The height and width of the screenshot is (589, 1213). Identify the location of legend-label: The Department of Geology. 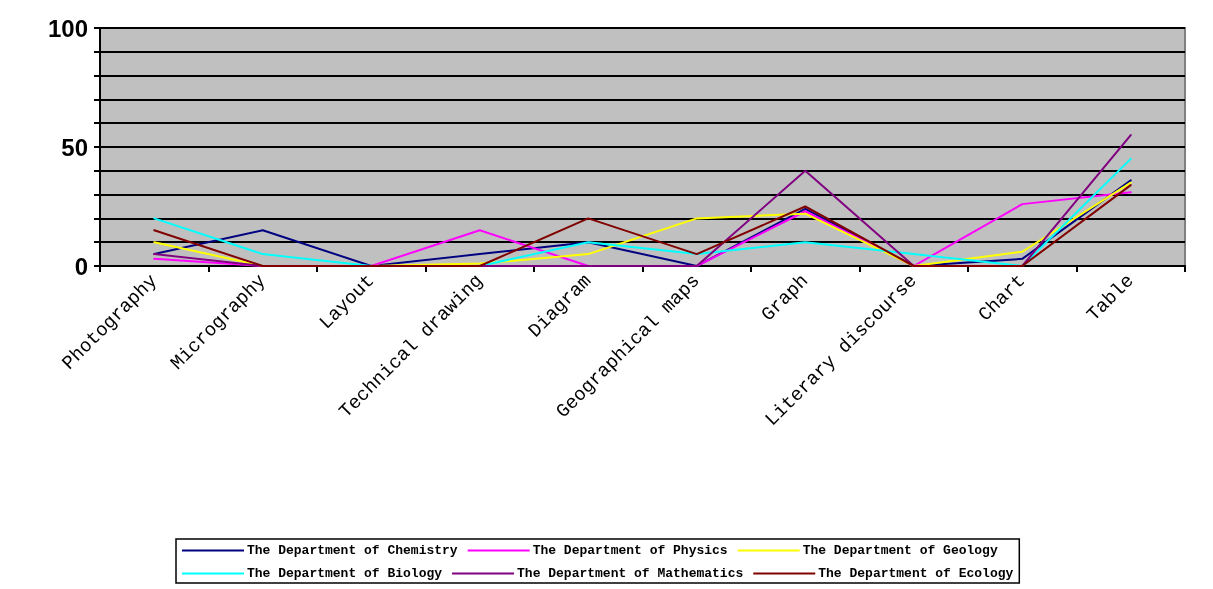
(900, 550).